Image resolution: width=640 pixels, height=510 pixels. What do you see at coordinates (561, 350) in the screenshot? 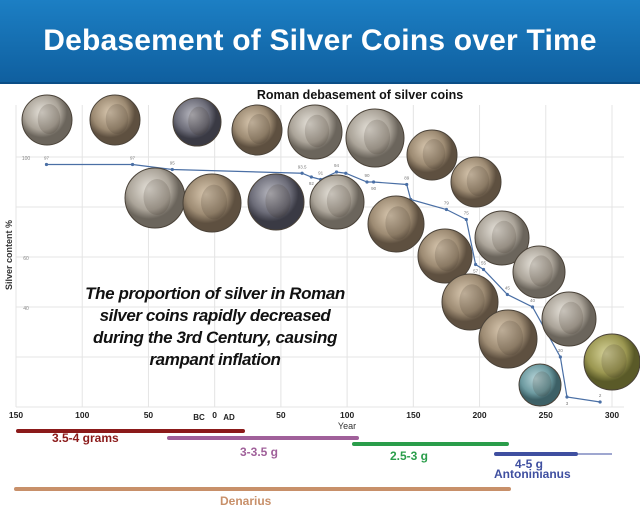
I see `data-label: 20` at bounding box center [561, 350].